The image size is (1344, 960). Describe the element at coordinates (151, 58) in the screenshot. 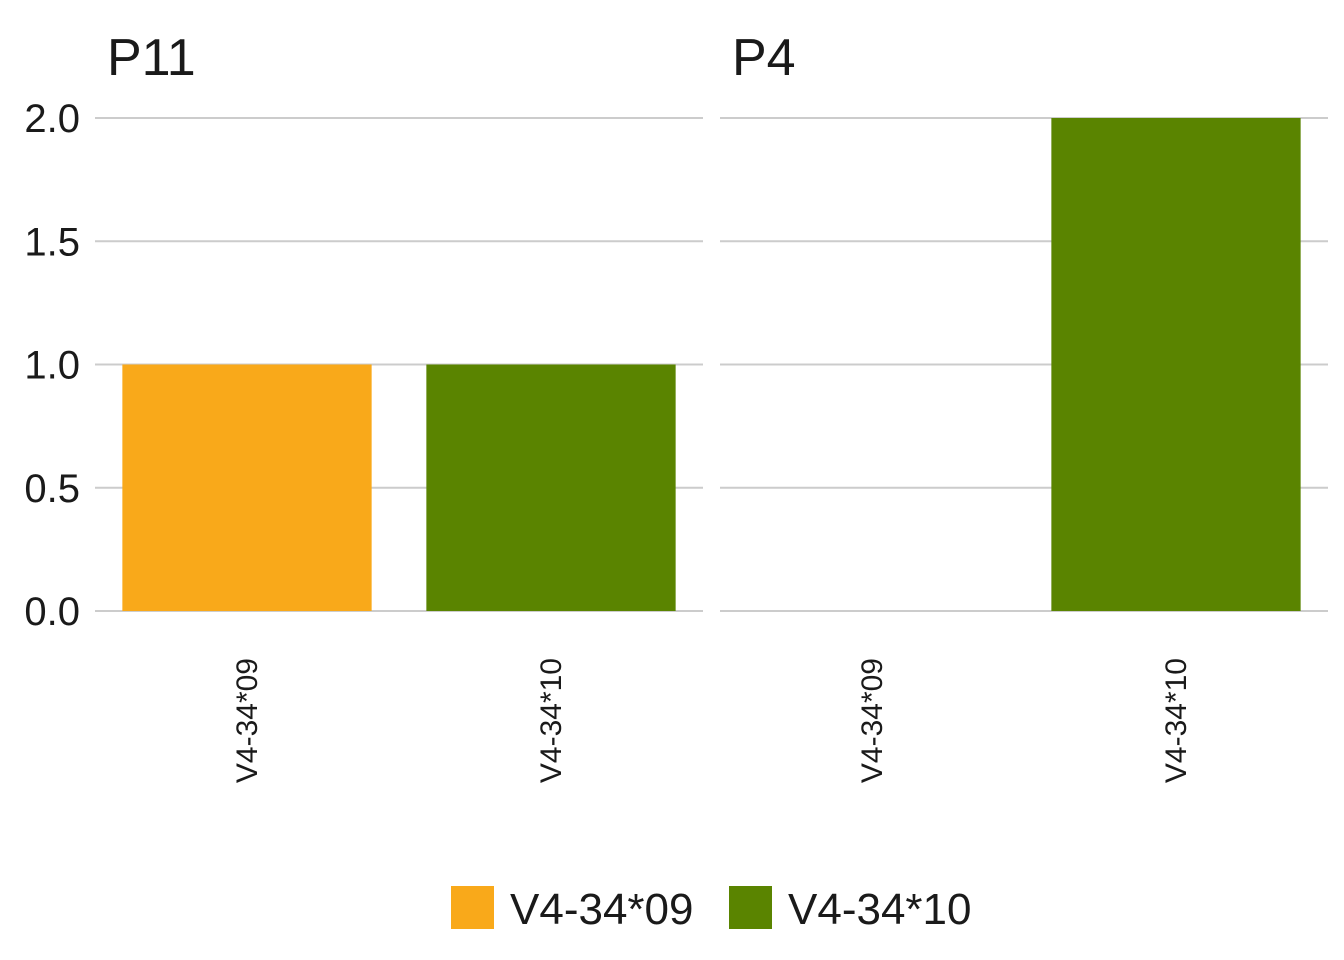

I see `panel-title: P11` at that location.